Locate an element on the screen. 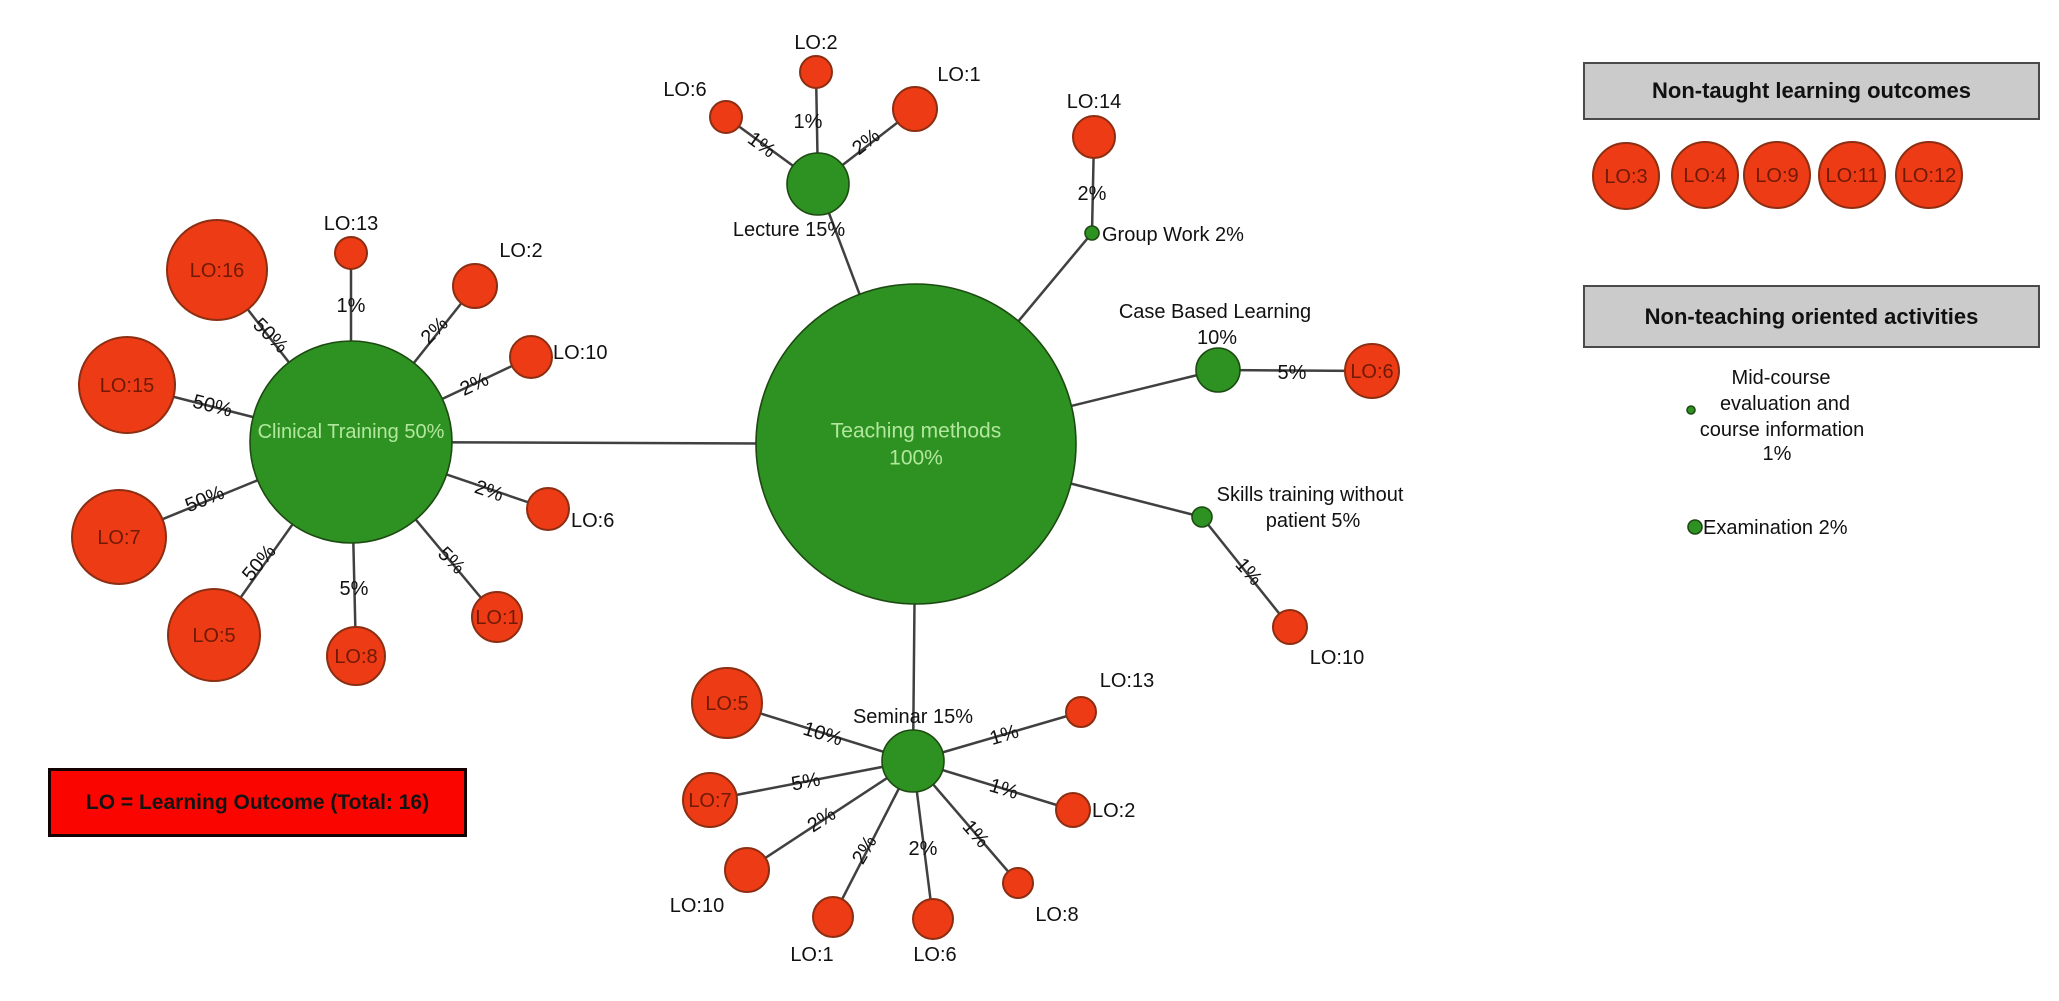  label-pct-cbl-lo6: 5% is located at coordinates (1292, 373).